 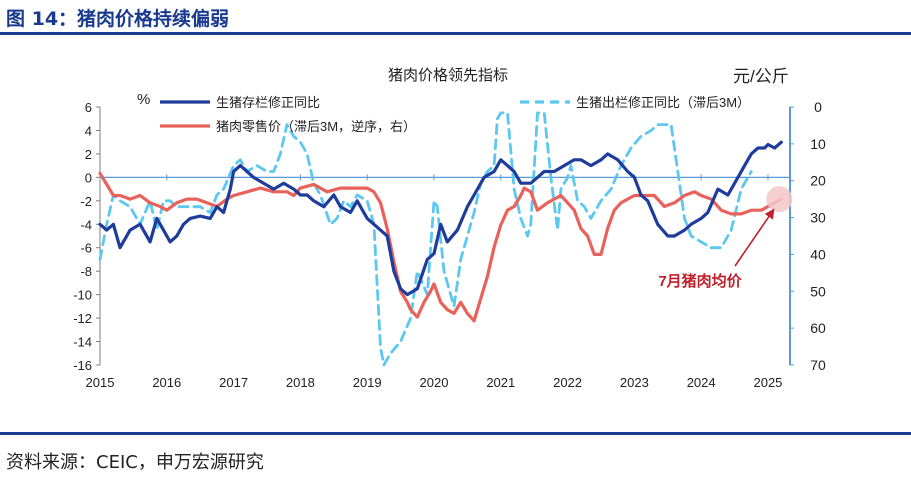 I want to click on source-note: 资料来源：CEIC，申万宏源研究, so click(x=135, y=462).